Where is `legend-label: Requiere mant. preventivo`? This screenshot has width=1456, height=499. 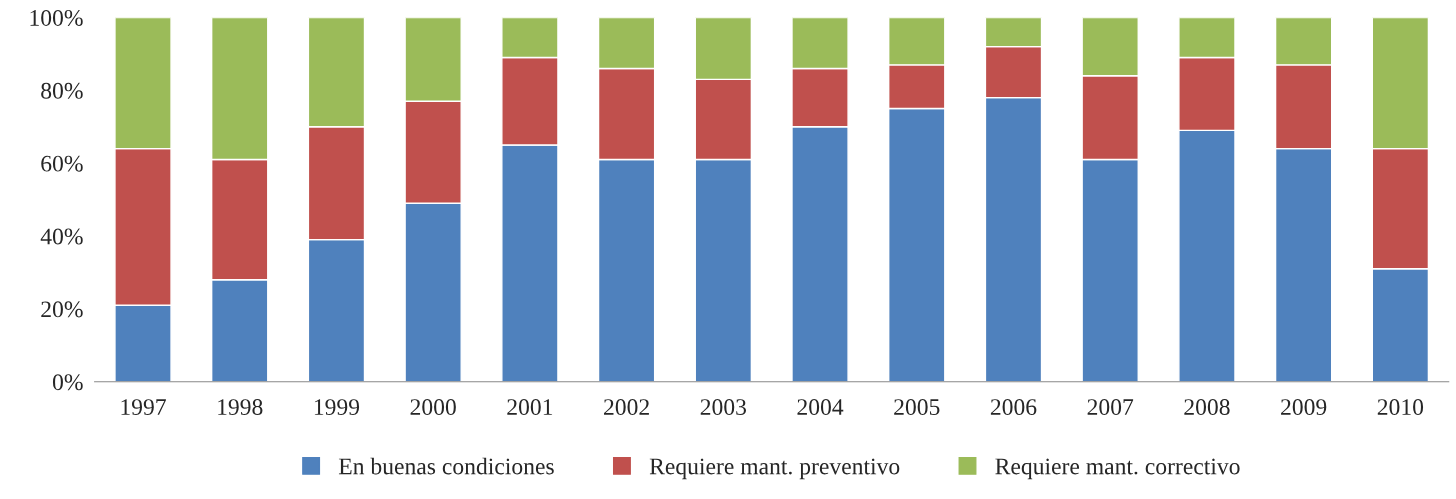
legend-label: Requiere mant. preventivo is located at coordinates (774, 469).